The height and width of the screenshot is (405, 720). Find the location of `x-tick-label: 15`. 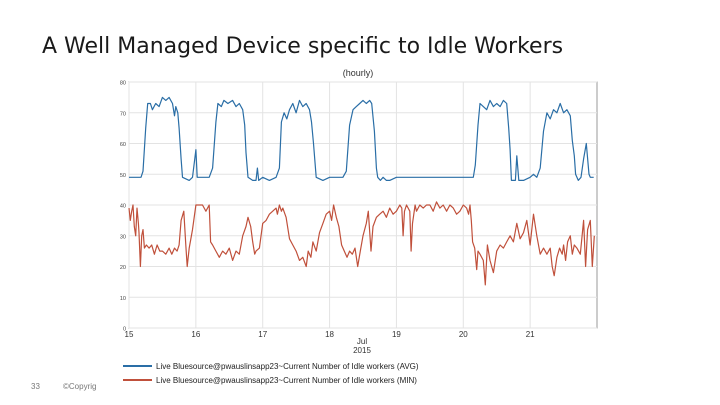

x-tick-label: 15 is located at coordinates (129, 334).